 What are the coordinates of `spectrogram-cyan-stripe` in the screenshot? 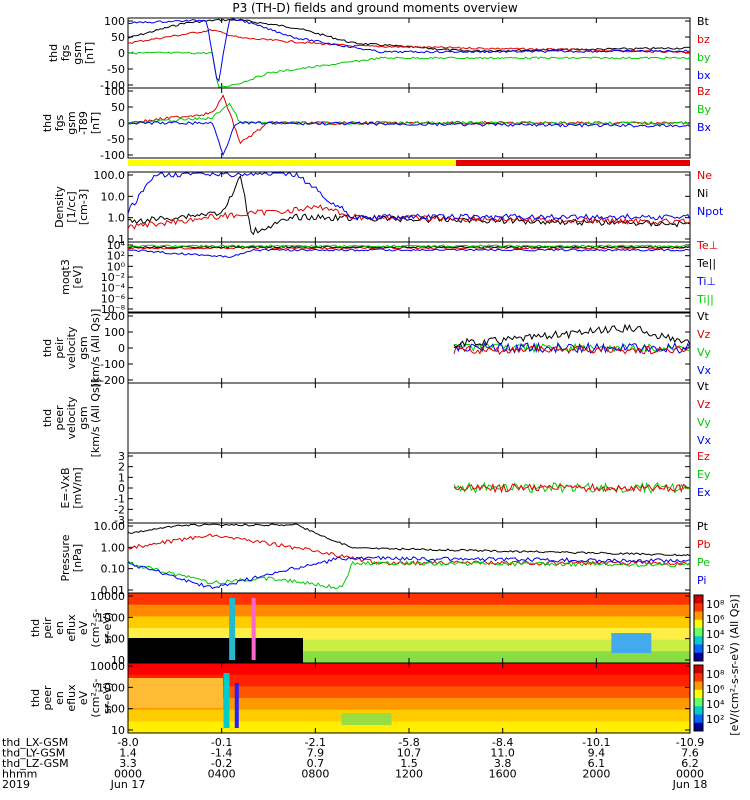 It's located at (226, 700).